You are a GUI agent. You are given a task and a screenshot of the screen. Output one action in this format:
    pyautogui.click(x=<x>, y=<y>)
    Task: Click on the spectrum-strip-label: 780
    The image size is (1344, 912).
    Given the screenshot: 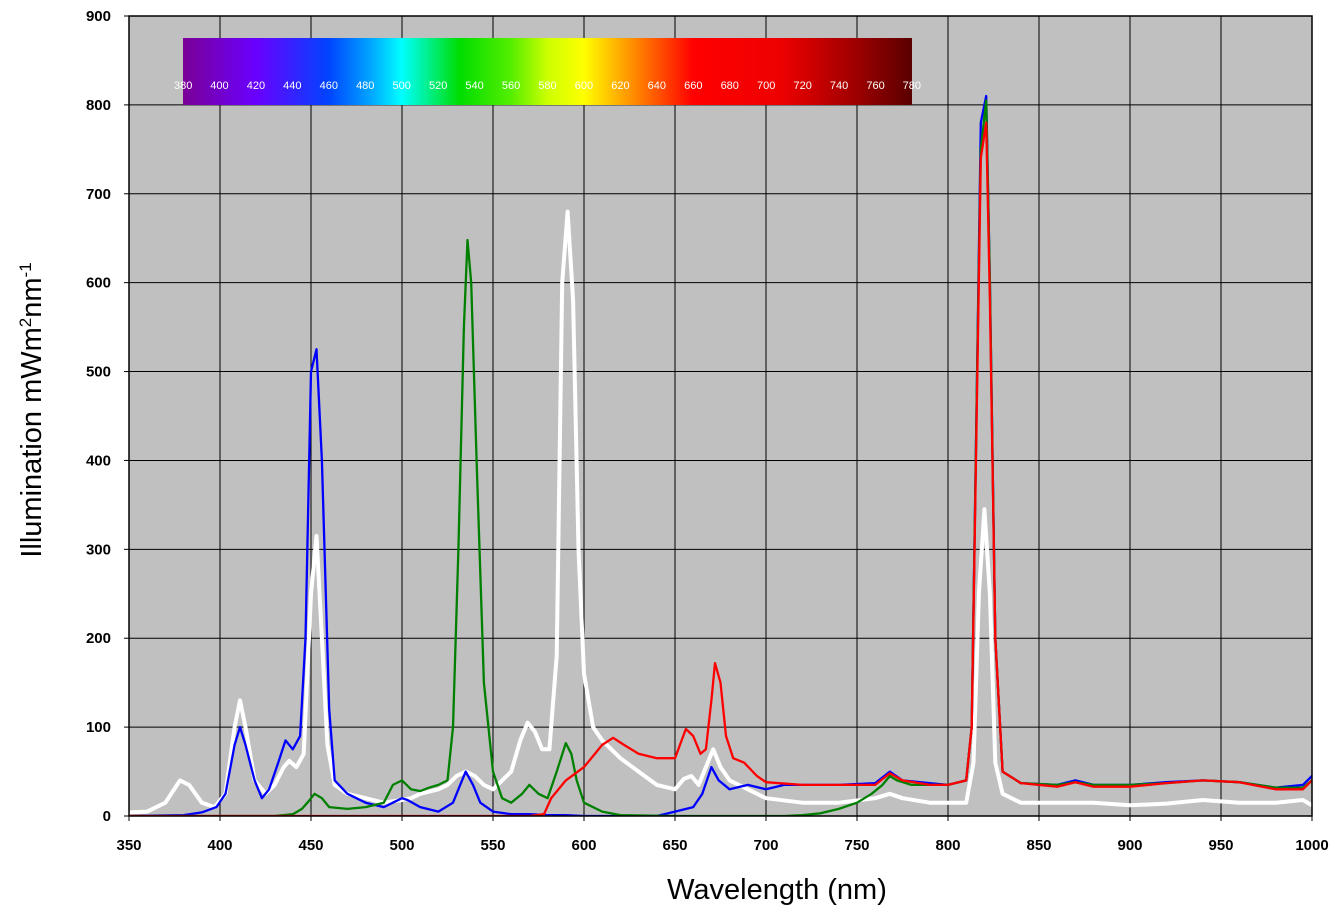 What is the action you would take?
    pyautogui.click(x=912, y=86)
    